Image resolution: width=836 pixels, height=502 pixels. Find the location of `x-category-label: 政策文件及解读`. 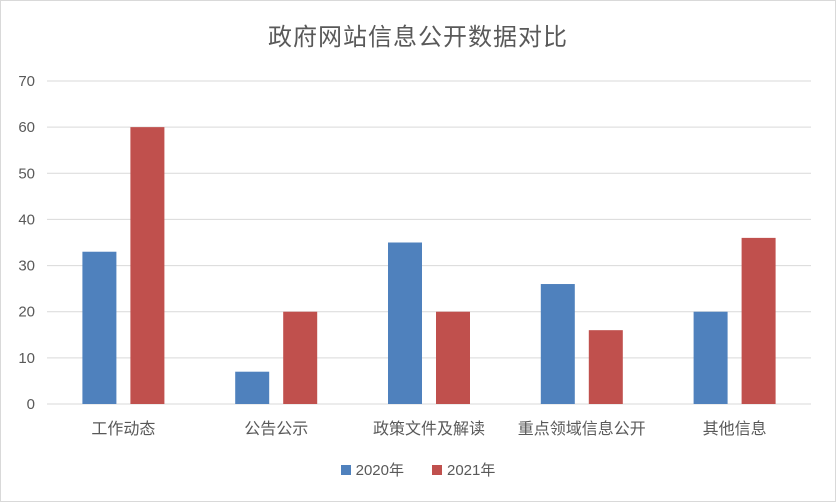

x-category-label: 政策文件及解读 is located at coordinates (429, 428).